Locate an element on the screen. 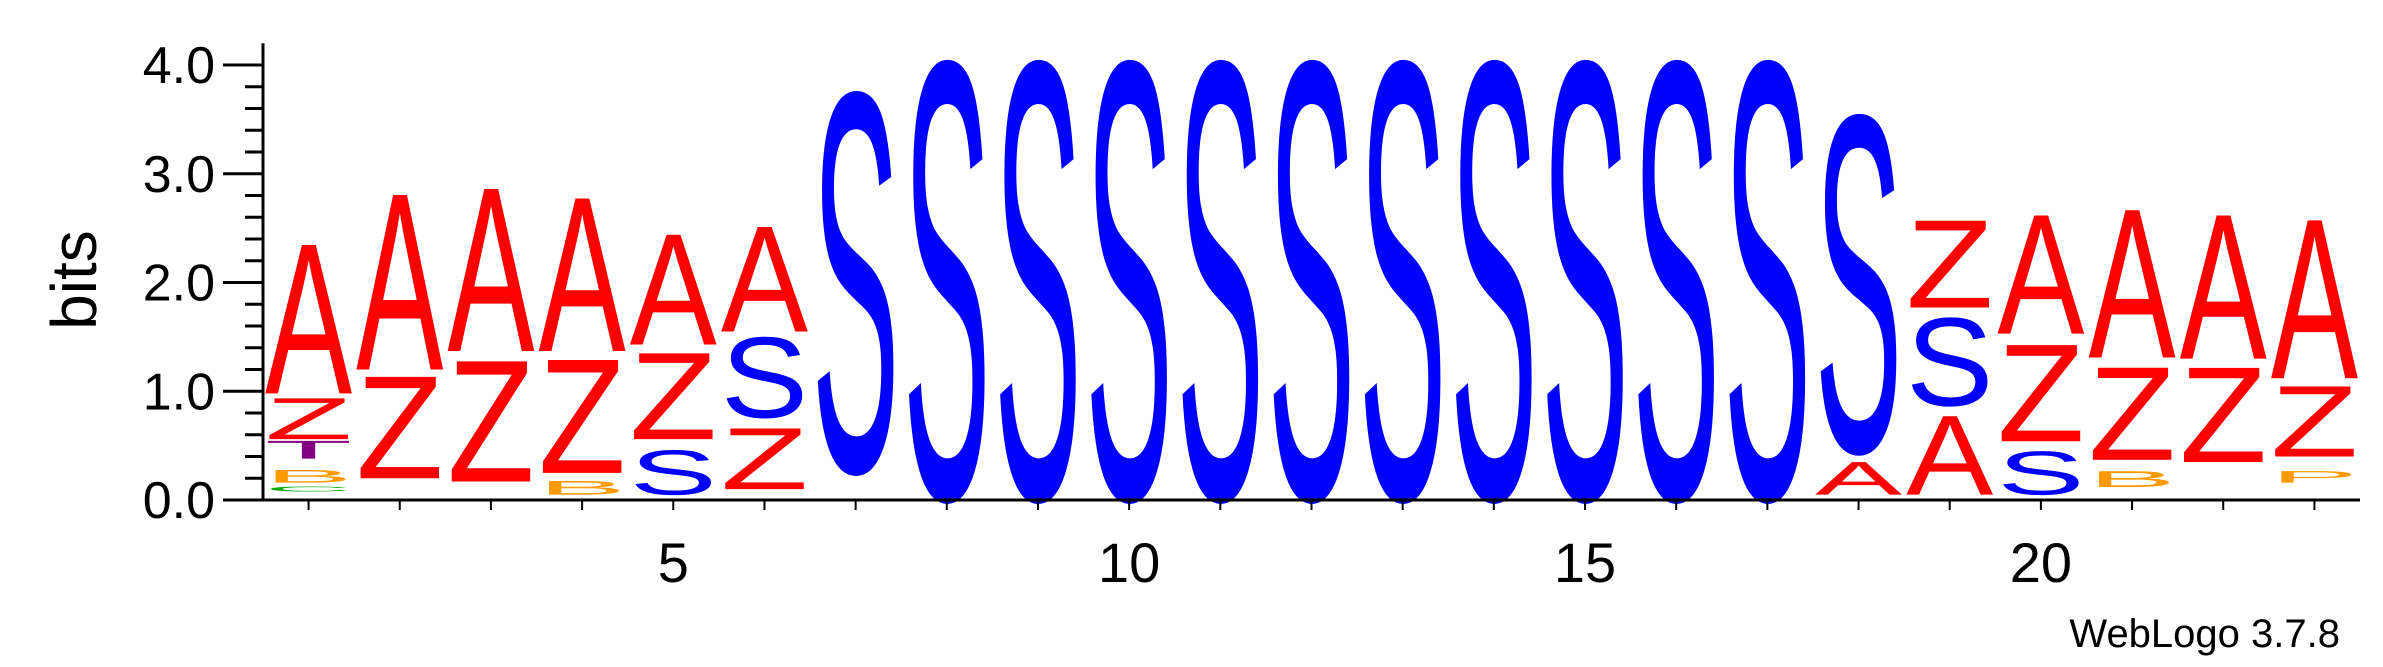 Image resolution: width=2383 pixels, height=667 pixels. x-tick-label: 15 is located at coordinates (1585, 562).